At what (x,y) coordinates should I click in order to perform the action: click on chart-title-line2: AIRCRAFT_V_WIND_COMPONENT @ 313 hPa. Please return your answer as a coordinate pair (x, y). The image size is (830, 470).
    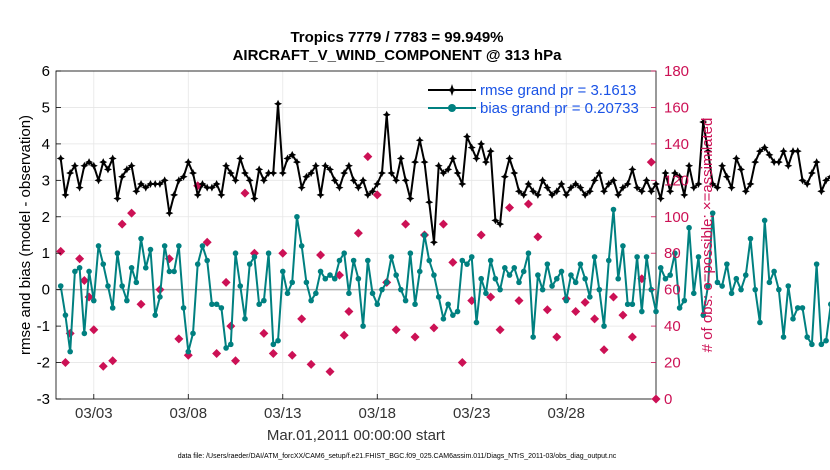
    Looking at the image, I should click on (398, 55).